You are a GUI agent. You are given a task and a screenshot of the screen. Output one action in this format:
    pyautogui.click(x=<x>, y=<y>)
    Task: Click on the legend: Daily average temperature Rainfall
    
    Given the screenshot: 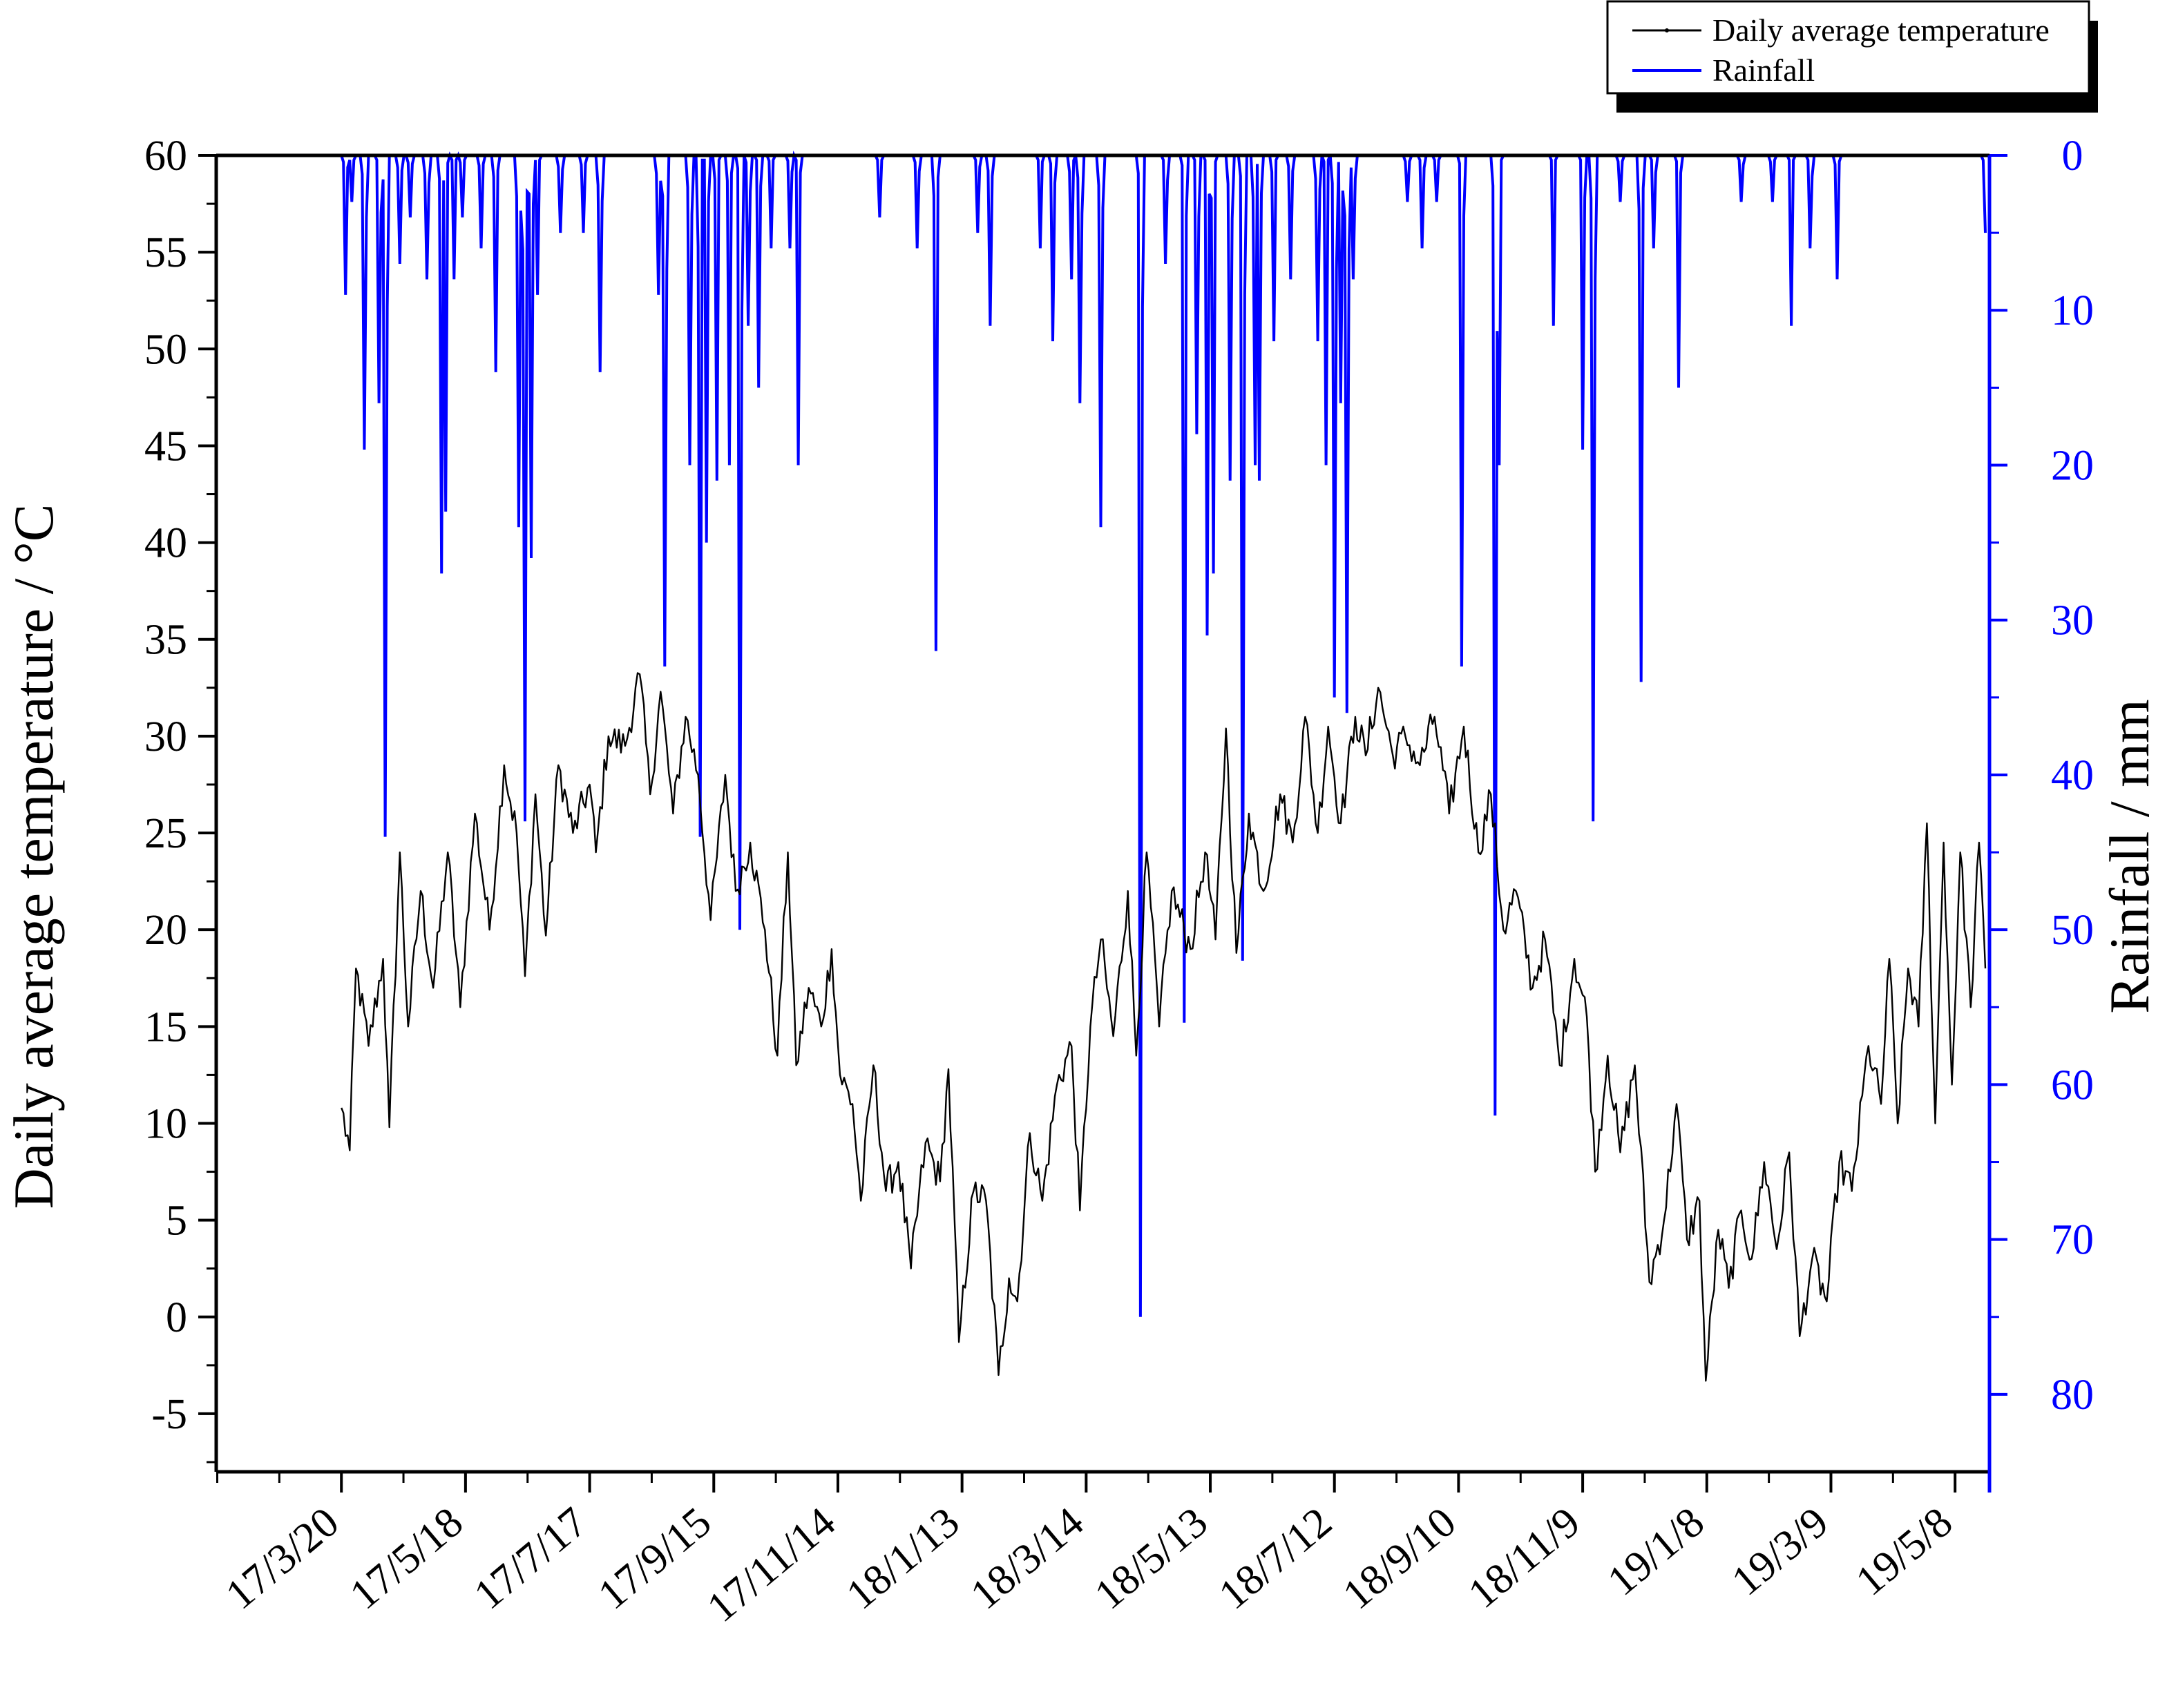 What is the action you would take?
    pyautogui.click(x=1852, y=57)
    